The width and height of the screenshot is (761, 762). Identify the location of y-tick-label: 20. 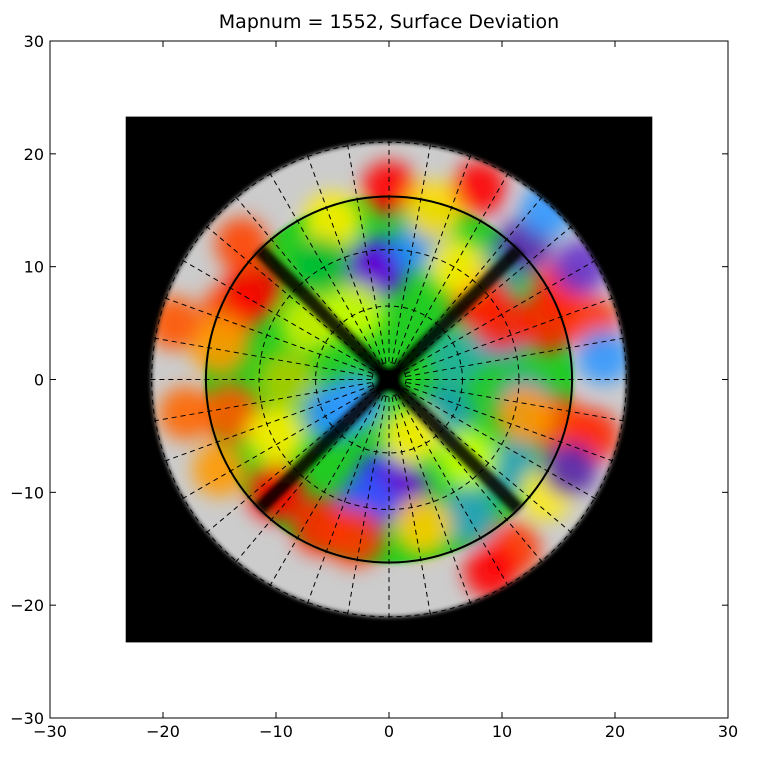
(34, 154).